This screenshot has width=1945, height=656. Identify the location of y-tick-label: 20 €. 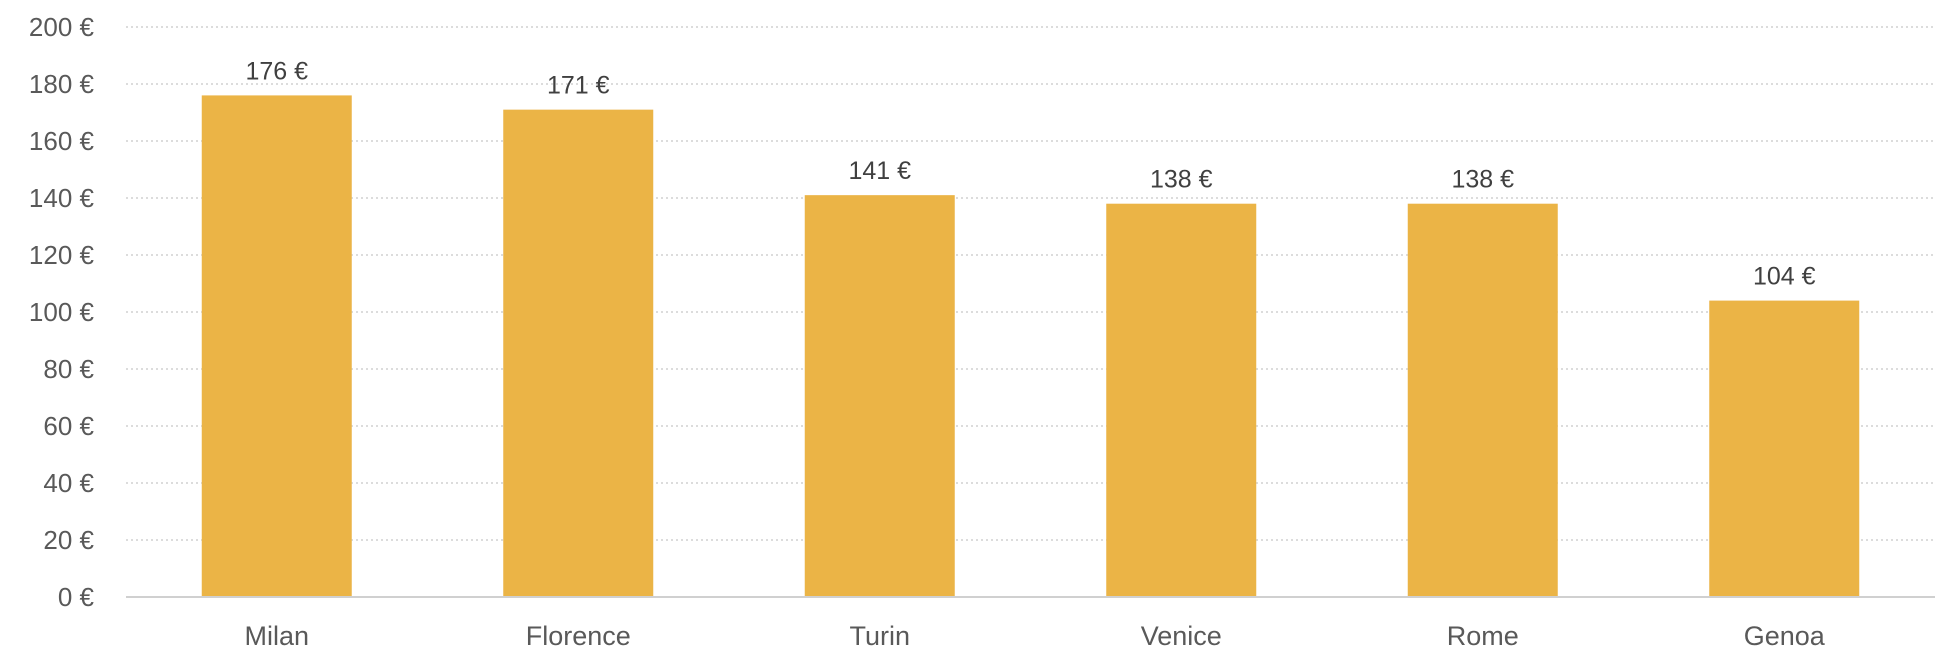
(68, 540).